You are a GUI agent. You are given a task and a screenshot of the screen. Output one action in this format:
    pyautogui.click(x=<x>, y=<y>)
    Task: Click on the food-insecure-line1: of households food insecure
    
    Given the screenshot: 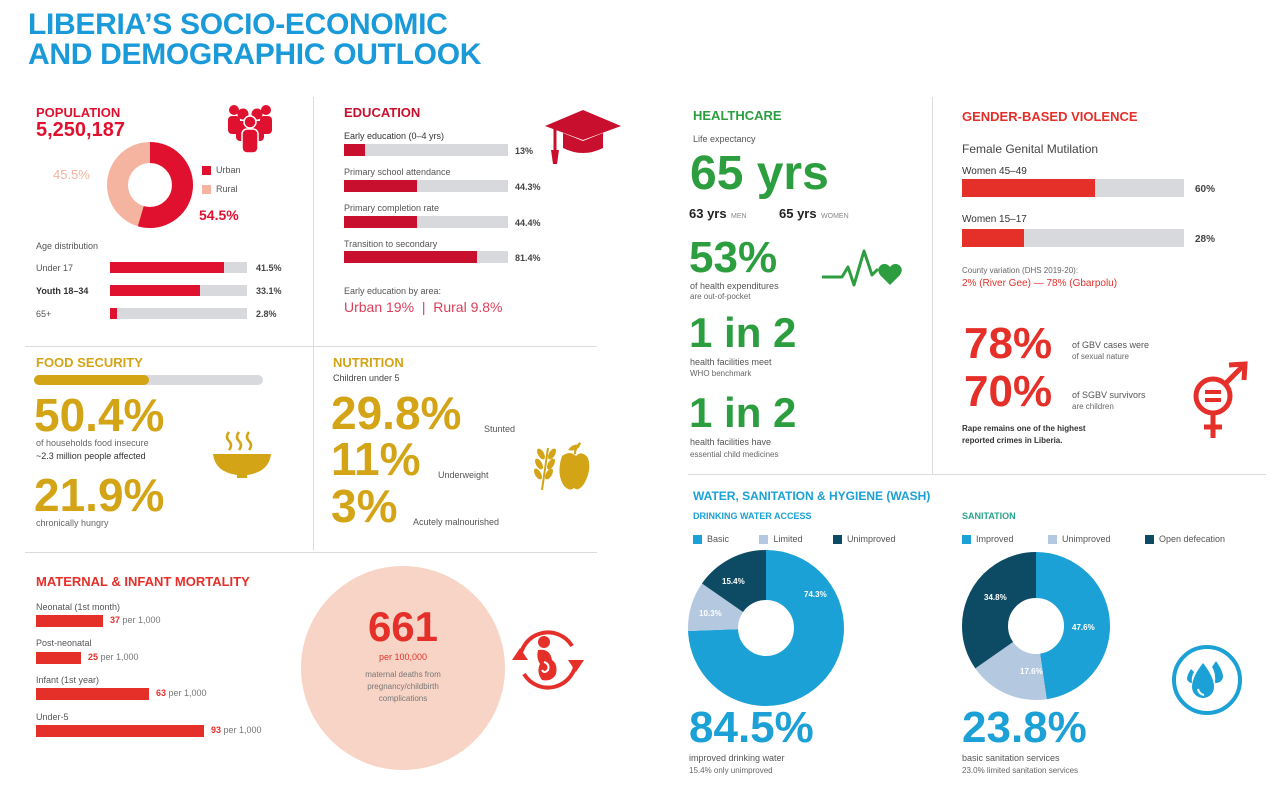 What is the action you would take?
    pyautogui.click(x=92, y=443)
    